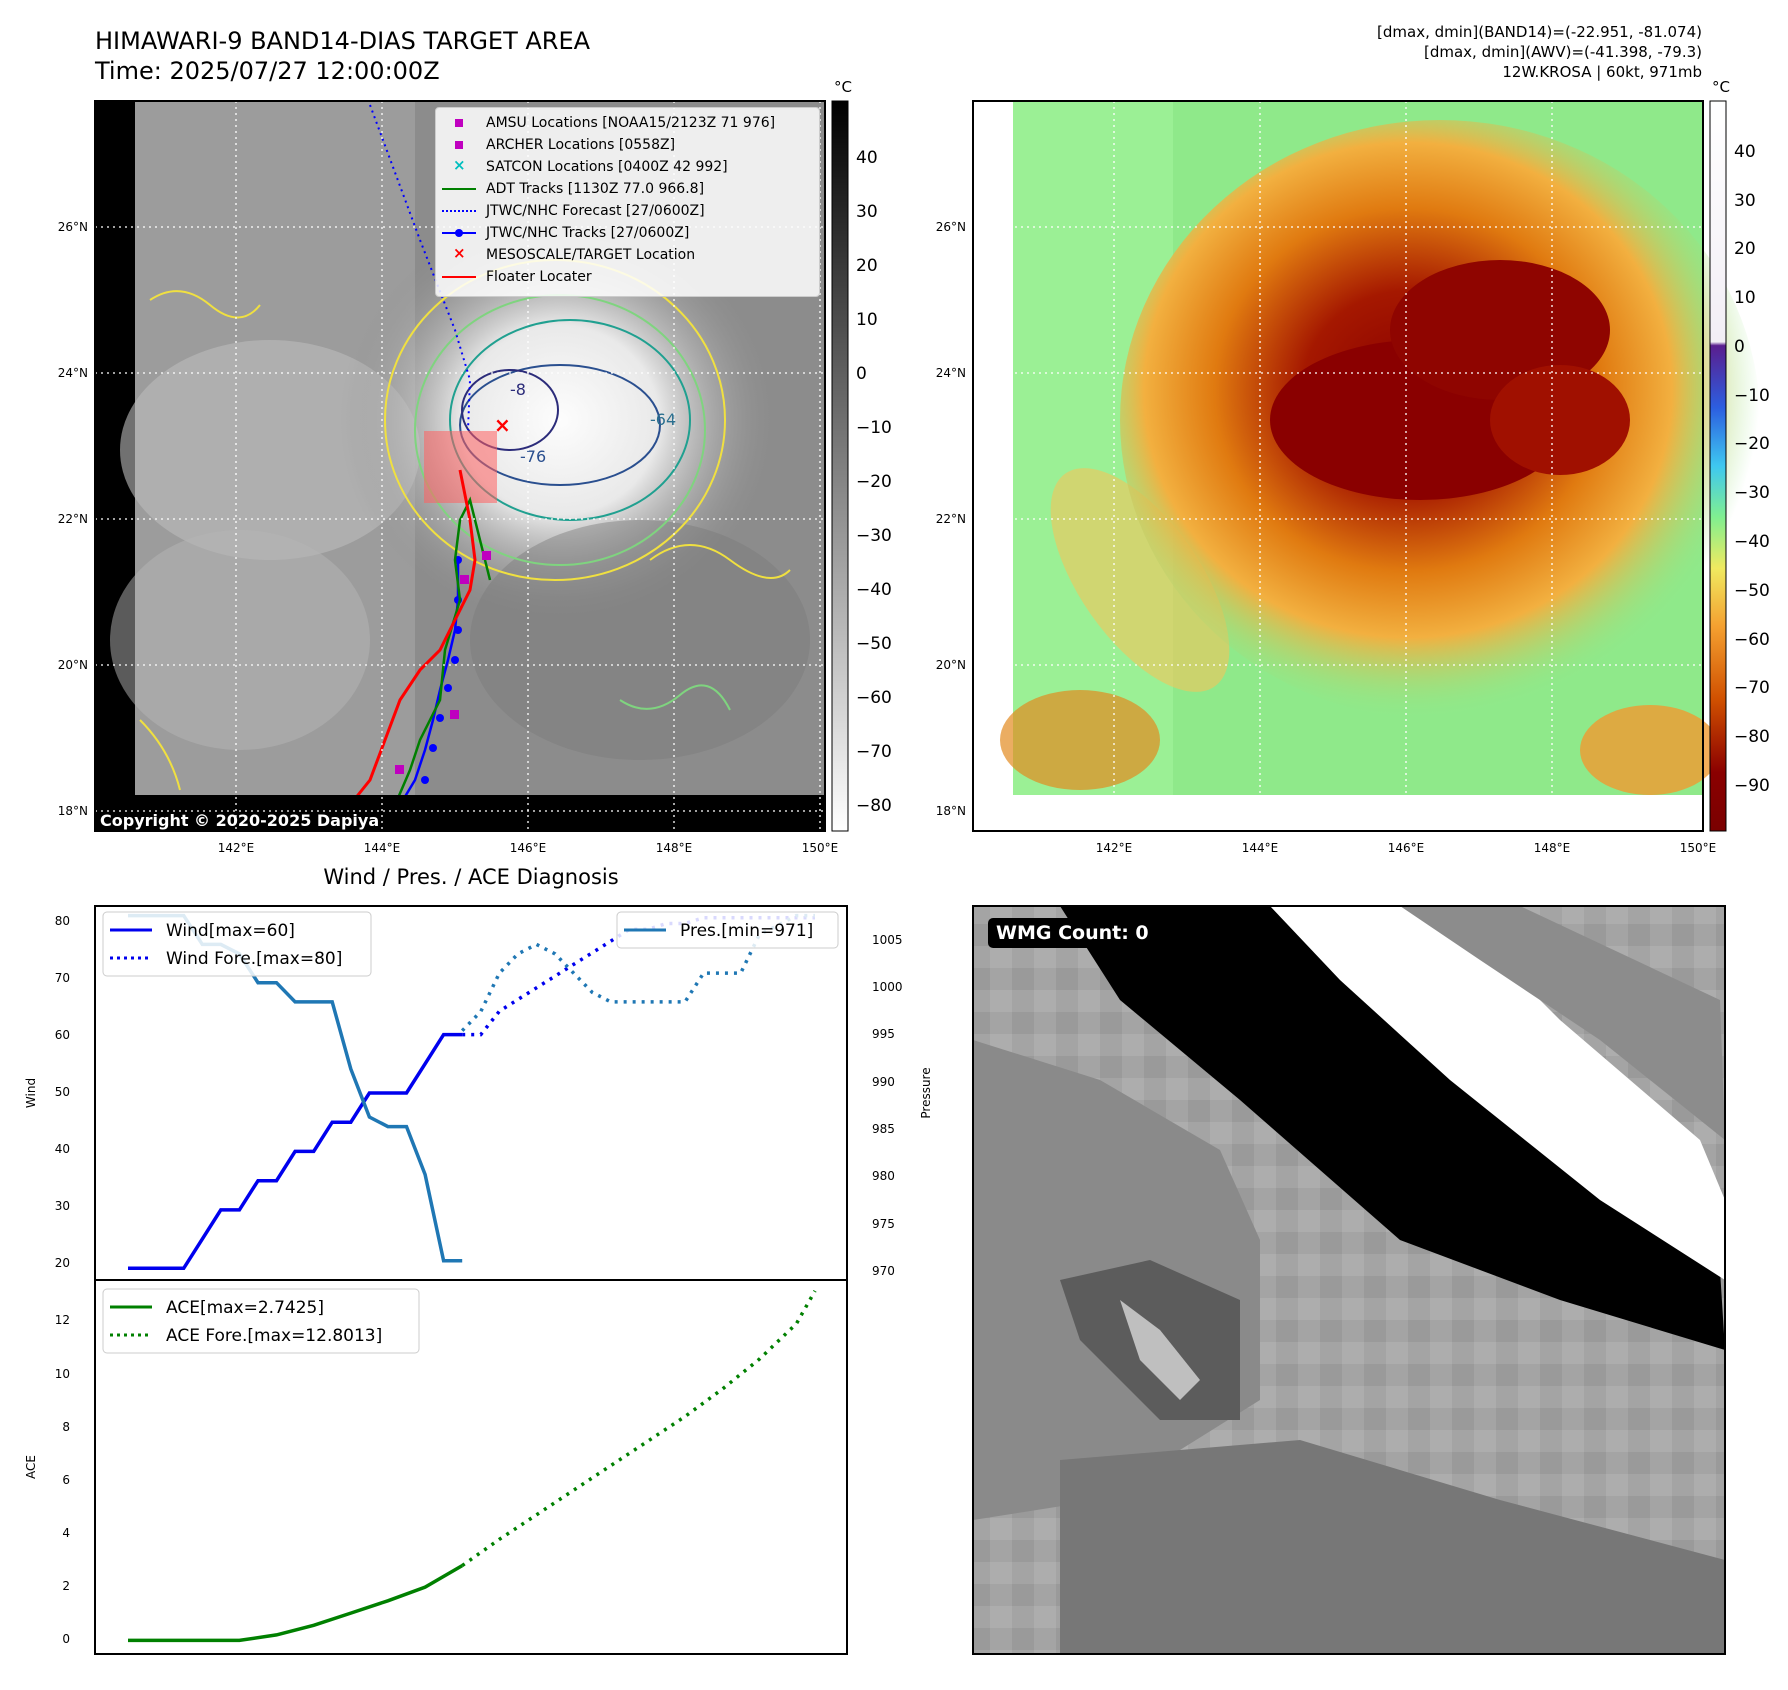 The image size is (1788, 1690). What do you see at coordinates (62, 1035) in the screenshot?
I see `wind-tick: 60` at bounding box center [62, 1035].